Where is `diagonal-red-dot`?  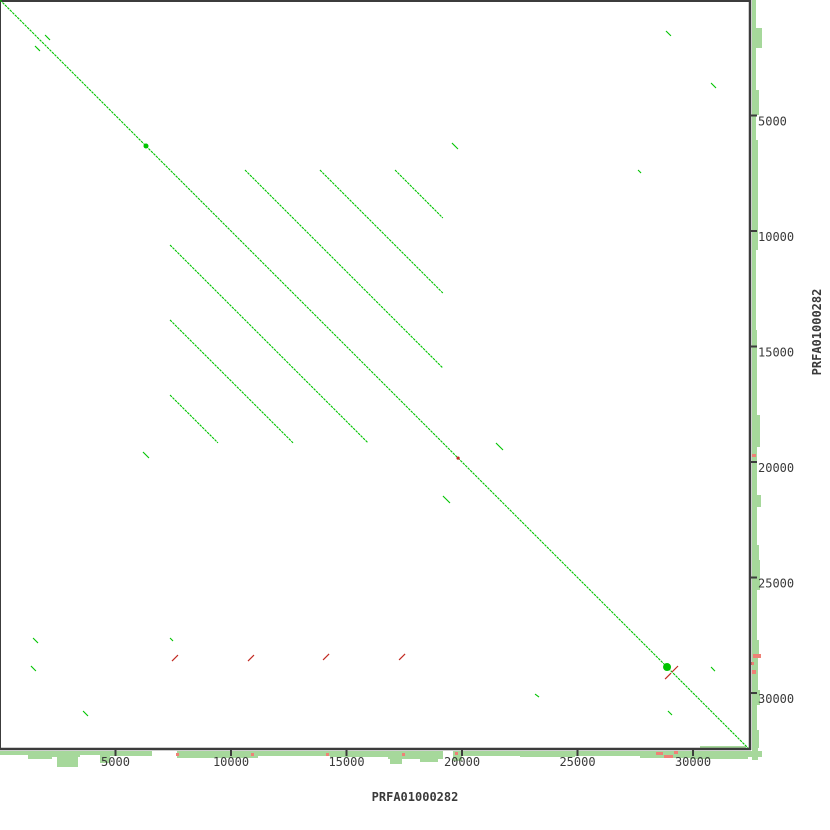 diagonal-red-dot is located at coordinates (458, 458).